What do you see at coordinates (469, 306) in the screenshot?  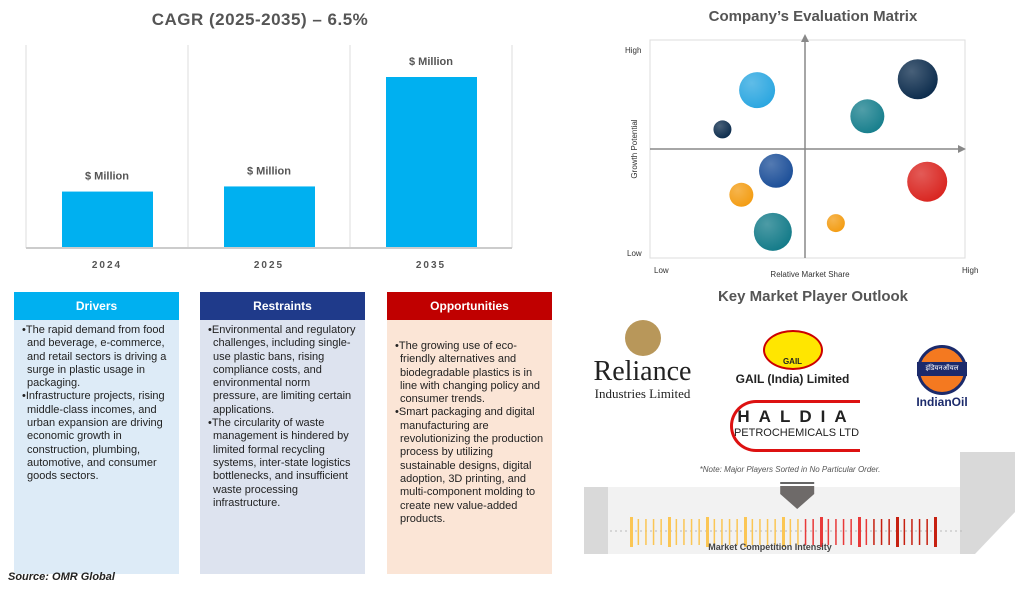 I see `box-header: Opportunities` at bounding box center [469, 306].